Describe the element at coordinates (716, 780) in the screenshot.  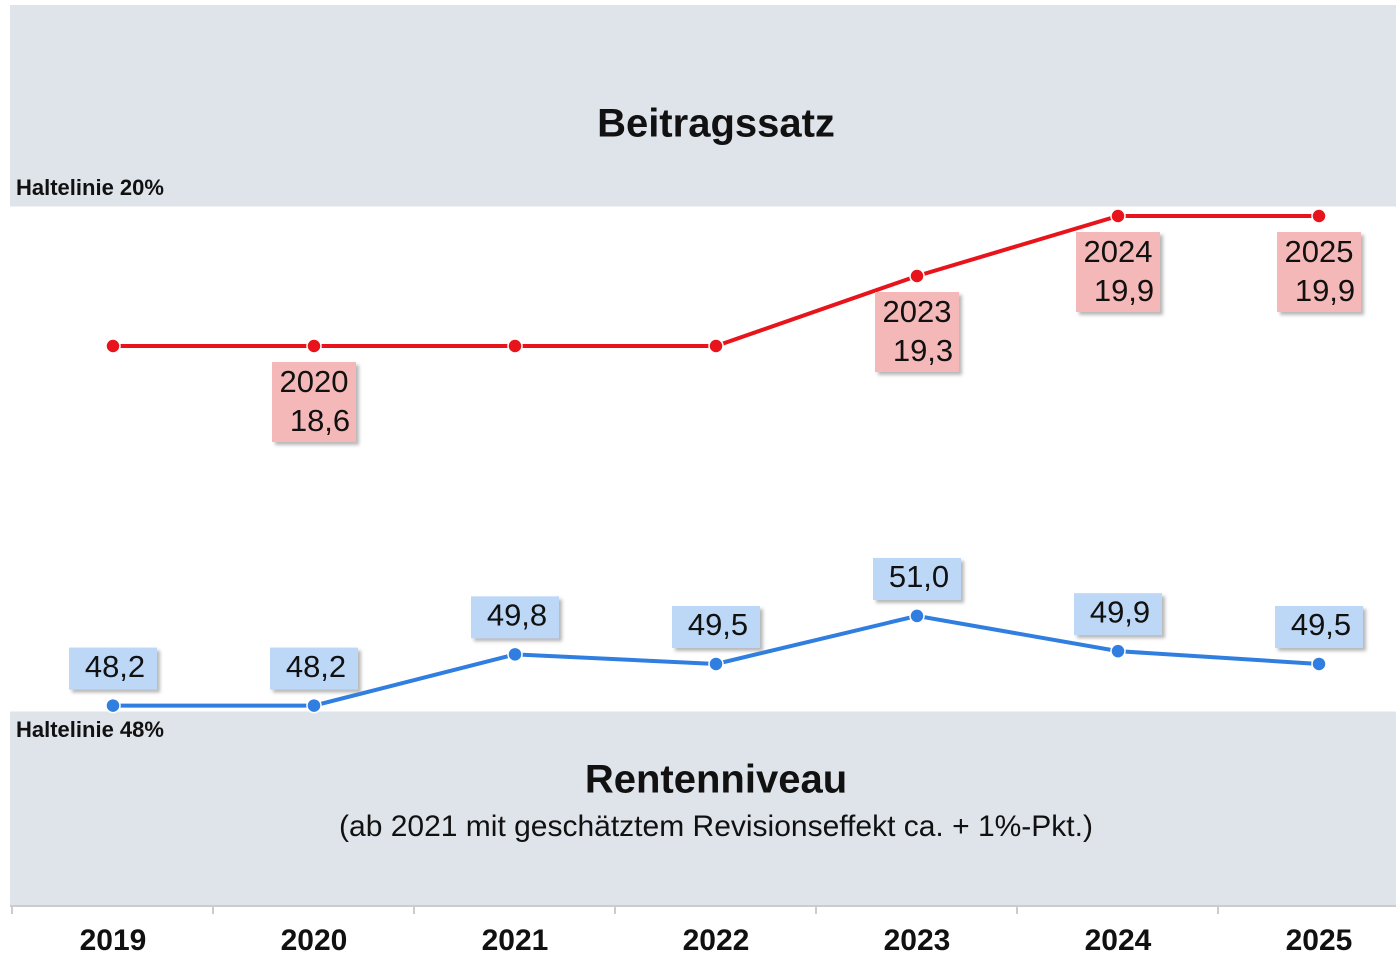
I see `title-bottom: Rentenniveau` at that location.